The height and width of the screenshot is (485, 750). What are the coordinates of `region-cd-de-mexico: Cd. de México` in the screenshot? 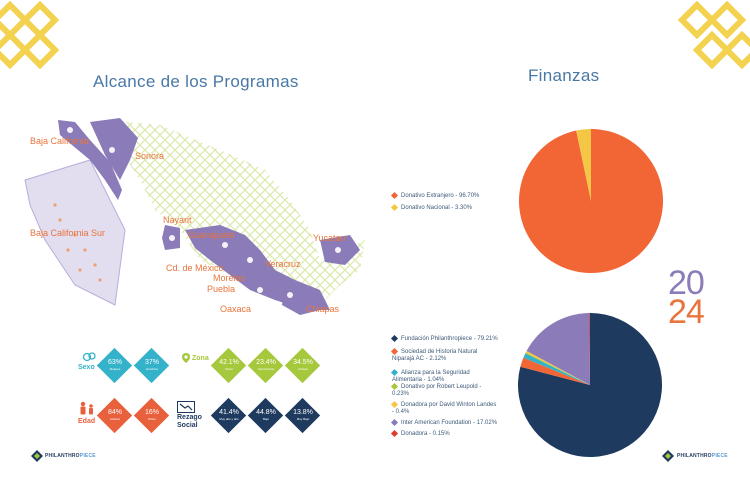 It's located at (195, 268).